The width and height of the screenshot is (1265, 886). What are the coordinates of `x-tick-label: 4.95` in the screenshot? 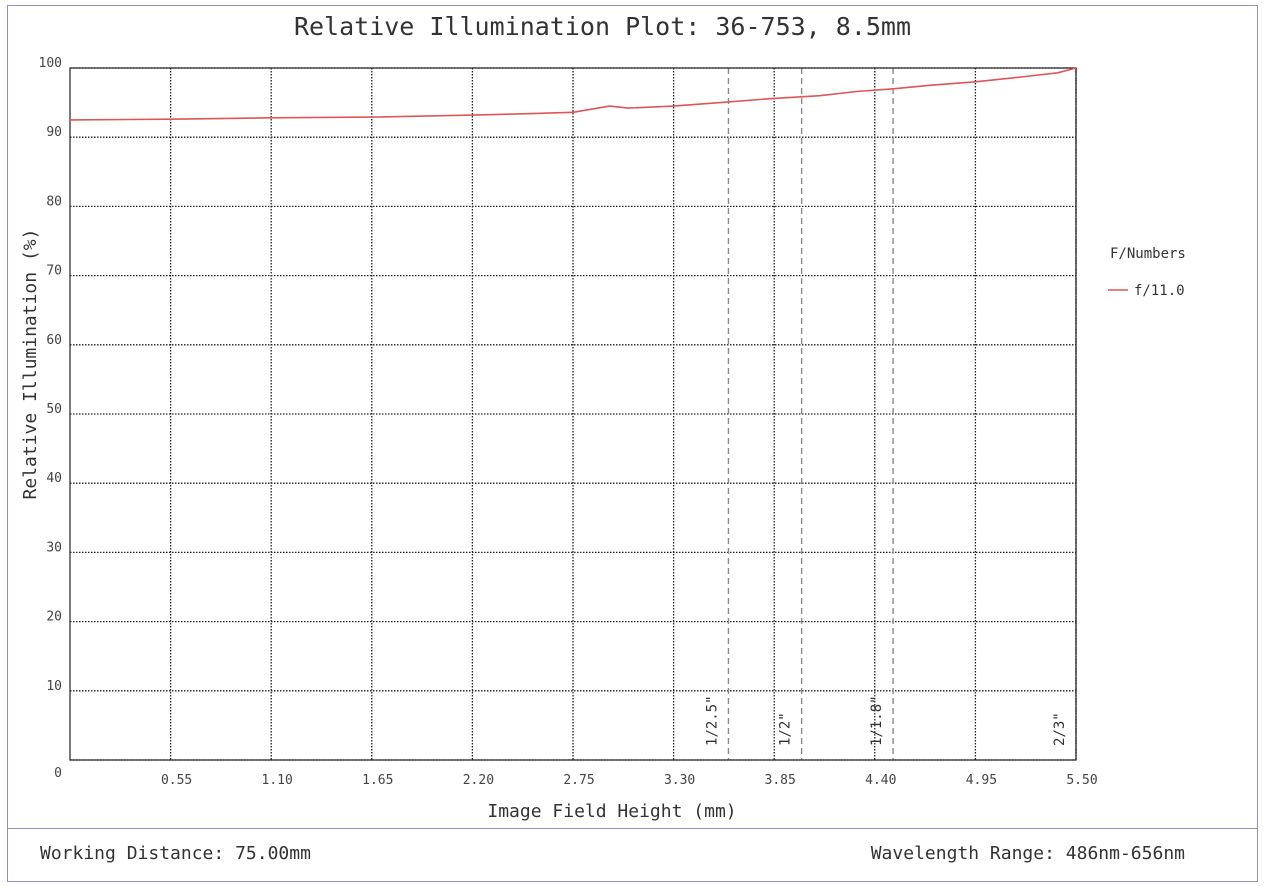 It's located at (981, 780).